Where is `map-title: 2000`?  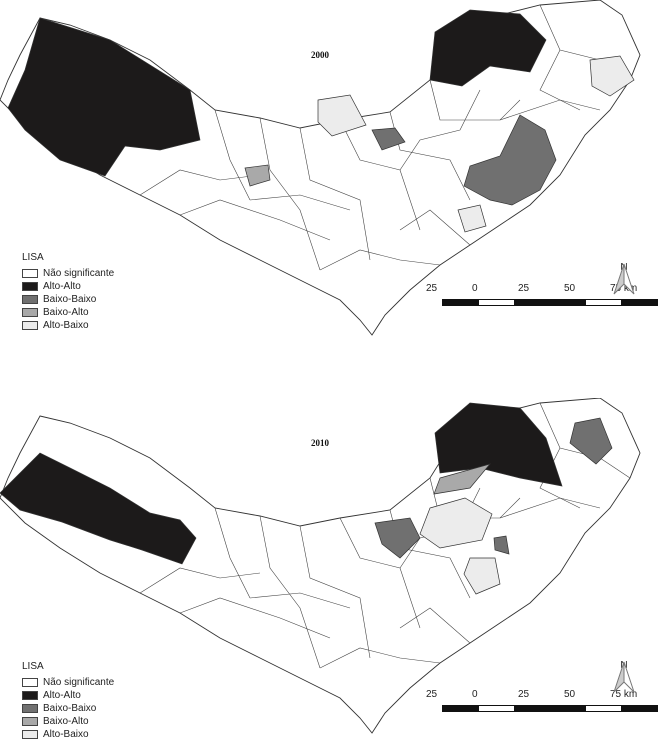
map-title: 2000 is located at coordinates (320, 55).